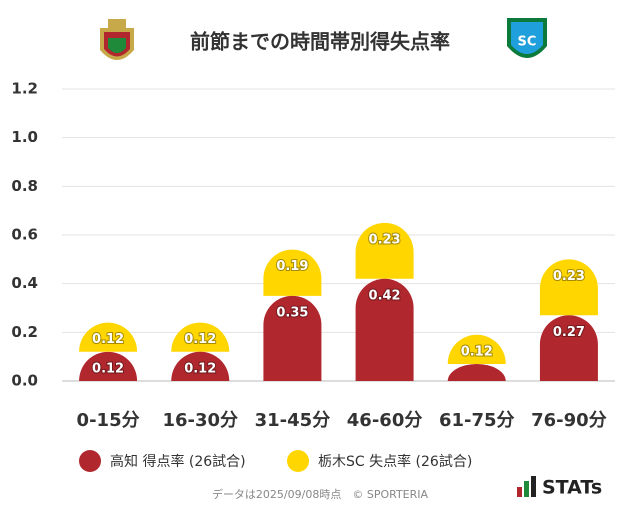 This screenshot has height=508, width=641. What do you see at coordinates (320, 42) in the screenshot?
I see `chart-title: 前節までの時間帯別得失点率` at bounding box center [320, 42].